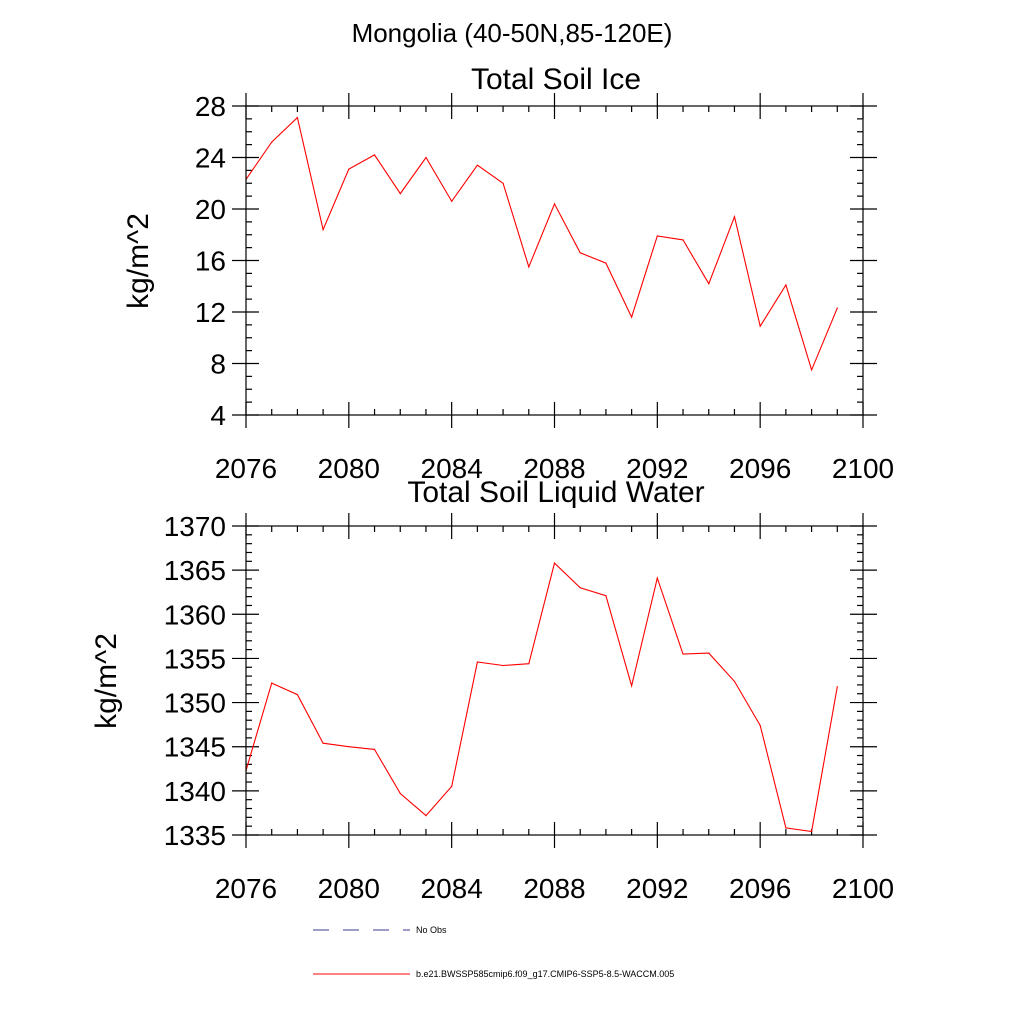 The width and height of the screenshot is (1024, 1024). I want to click on y-tick-label: 1360, so click(195, 614).